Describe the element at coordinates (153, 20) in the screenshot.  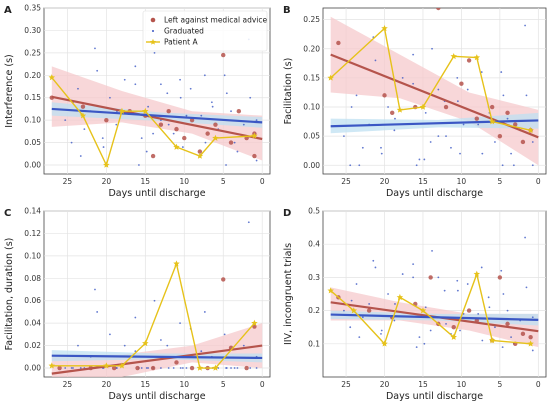
I see `legend-marker-left` at that location.